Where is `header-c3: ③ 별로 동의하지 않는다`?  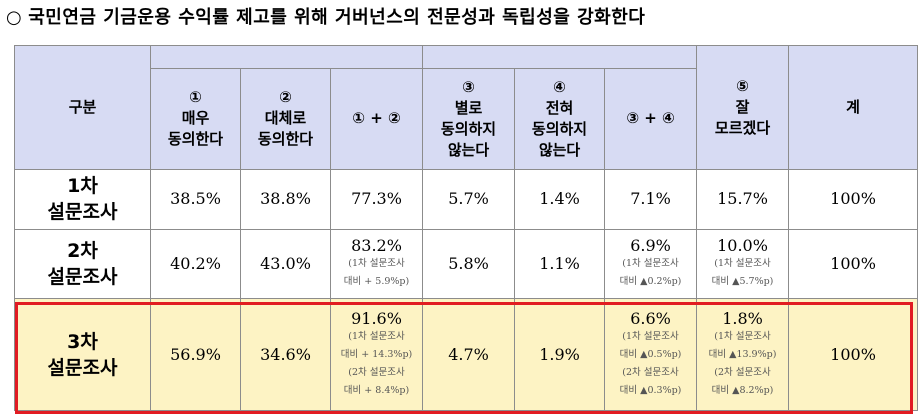 header-c3: ③ 별로 동의하지 않는다 is located at coordinates (469, 119).